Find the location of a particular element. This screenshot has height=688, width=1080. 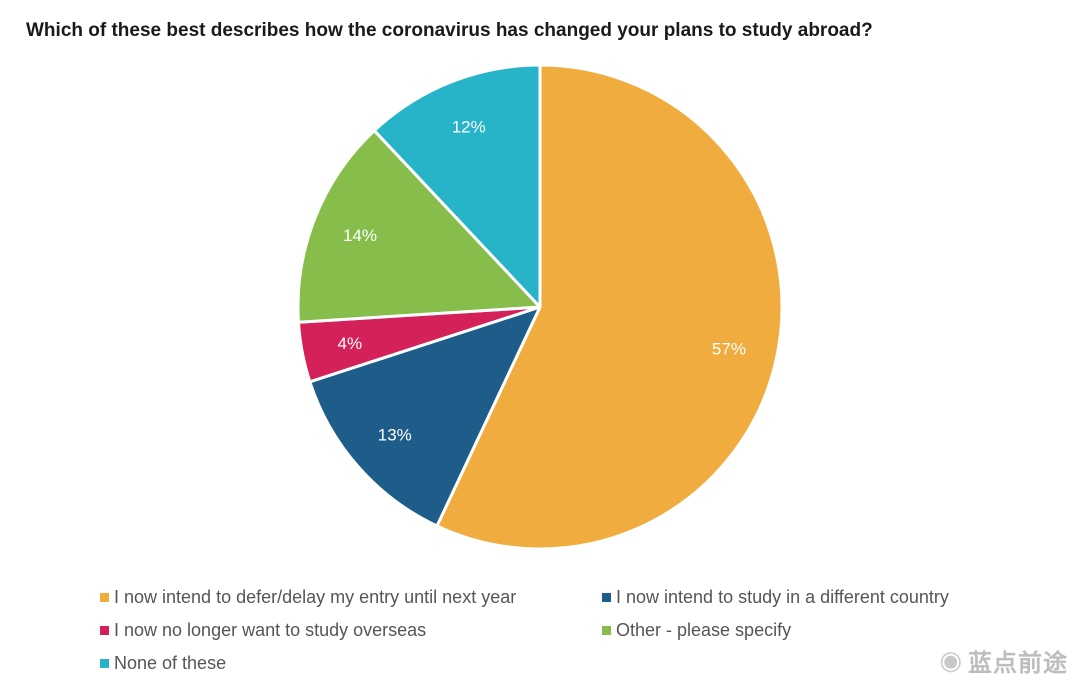

legend-label: Other - please specify is located at coordinates (704, 629).